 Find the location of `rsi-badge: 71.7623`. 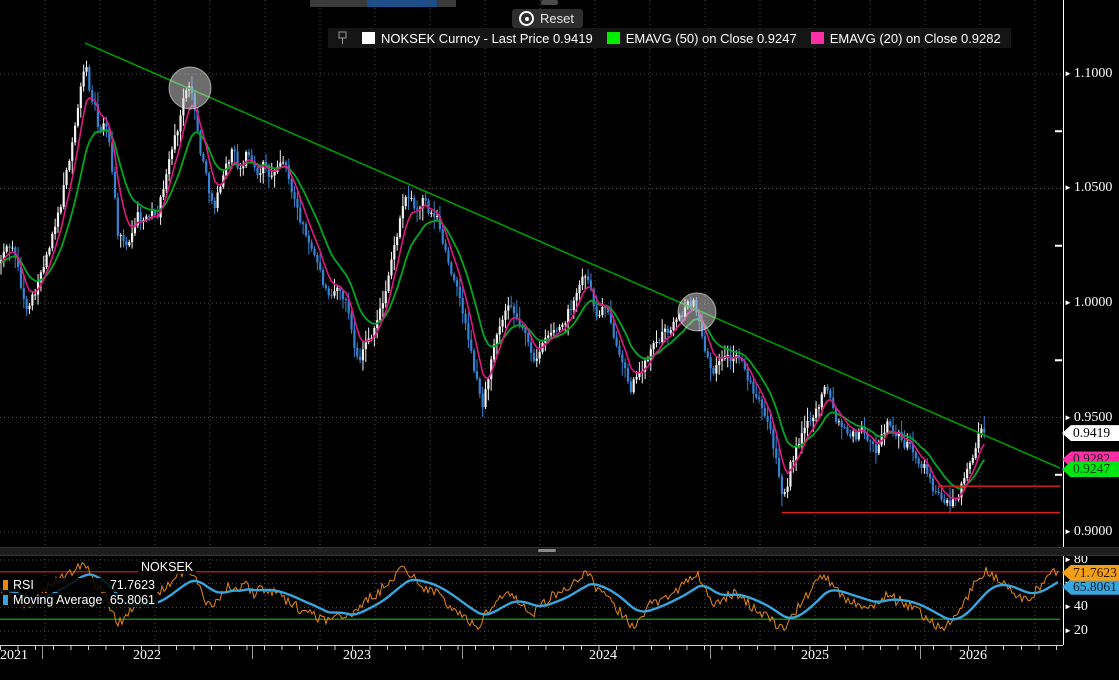

rsi-badge: 71.7623 is located at coordinates (1090, 572).